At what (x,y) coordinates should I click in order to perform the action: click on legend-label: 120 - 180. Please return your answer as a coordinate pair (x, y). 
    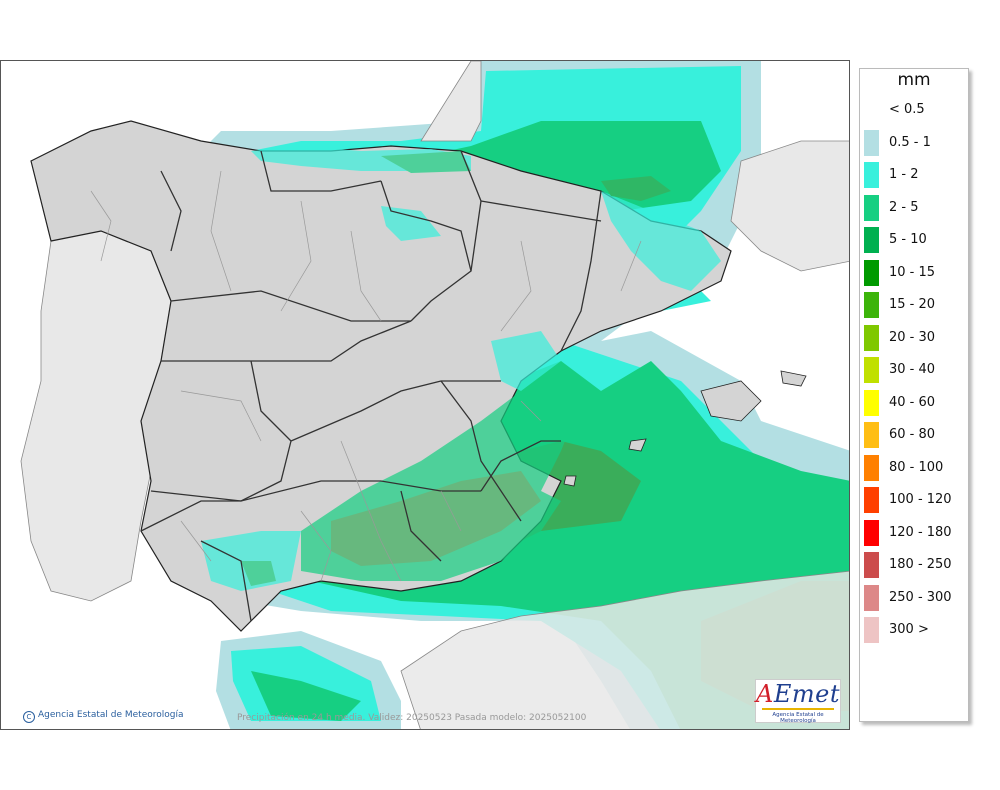
    Looking at the image, I should click on (920, 532).